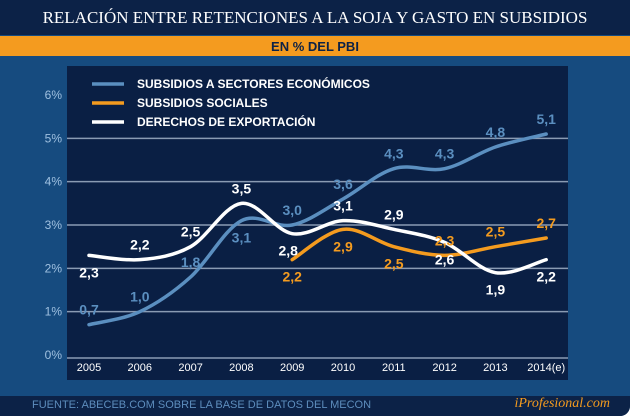 This screenshot has height=416, width=630. I want to click on data-label-economic-subsidies: 1,8, so click(191, 262).